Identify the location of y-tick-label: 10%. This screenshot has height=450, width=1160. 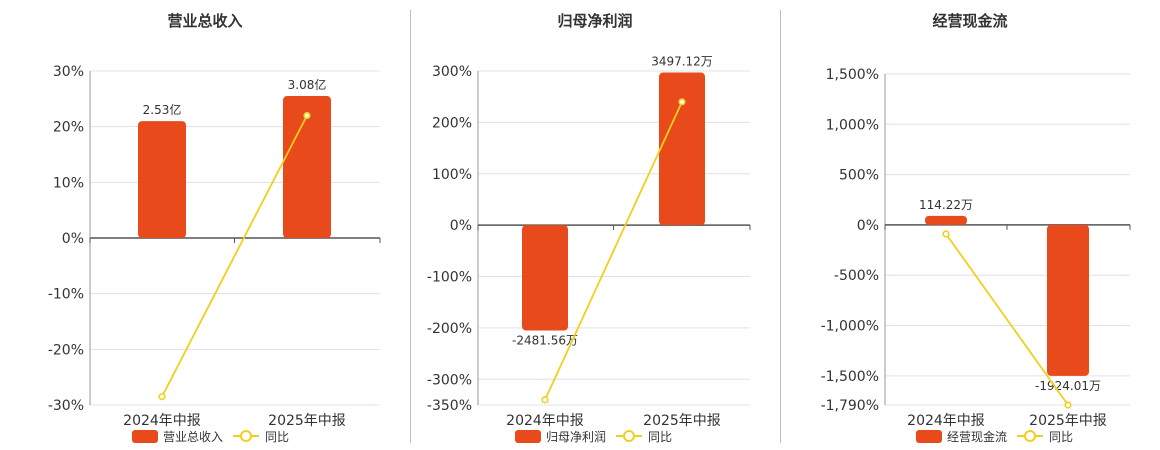
(68, 183).